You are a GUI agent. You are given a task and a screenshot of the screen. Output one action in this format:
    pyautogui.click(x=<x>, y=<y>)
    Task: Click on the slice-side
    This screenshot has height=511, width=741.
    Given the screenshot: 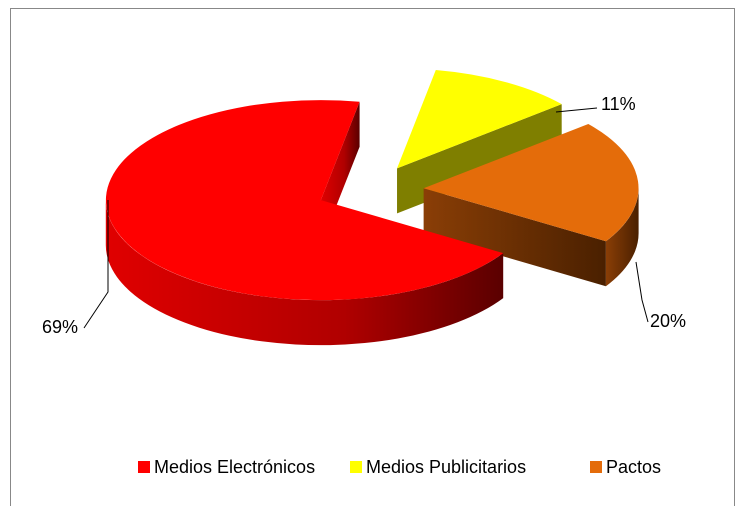 What is the action you would take?
    pyautogui.click(x=514, y=237)
    